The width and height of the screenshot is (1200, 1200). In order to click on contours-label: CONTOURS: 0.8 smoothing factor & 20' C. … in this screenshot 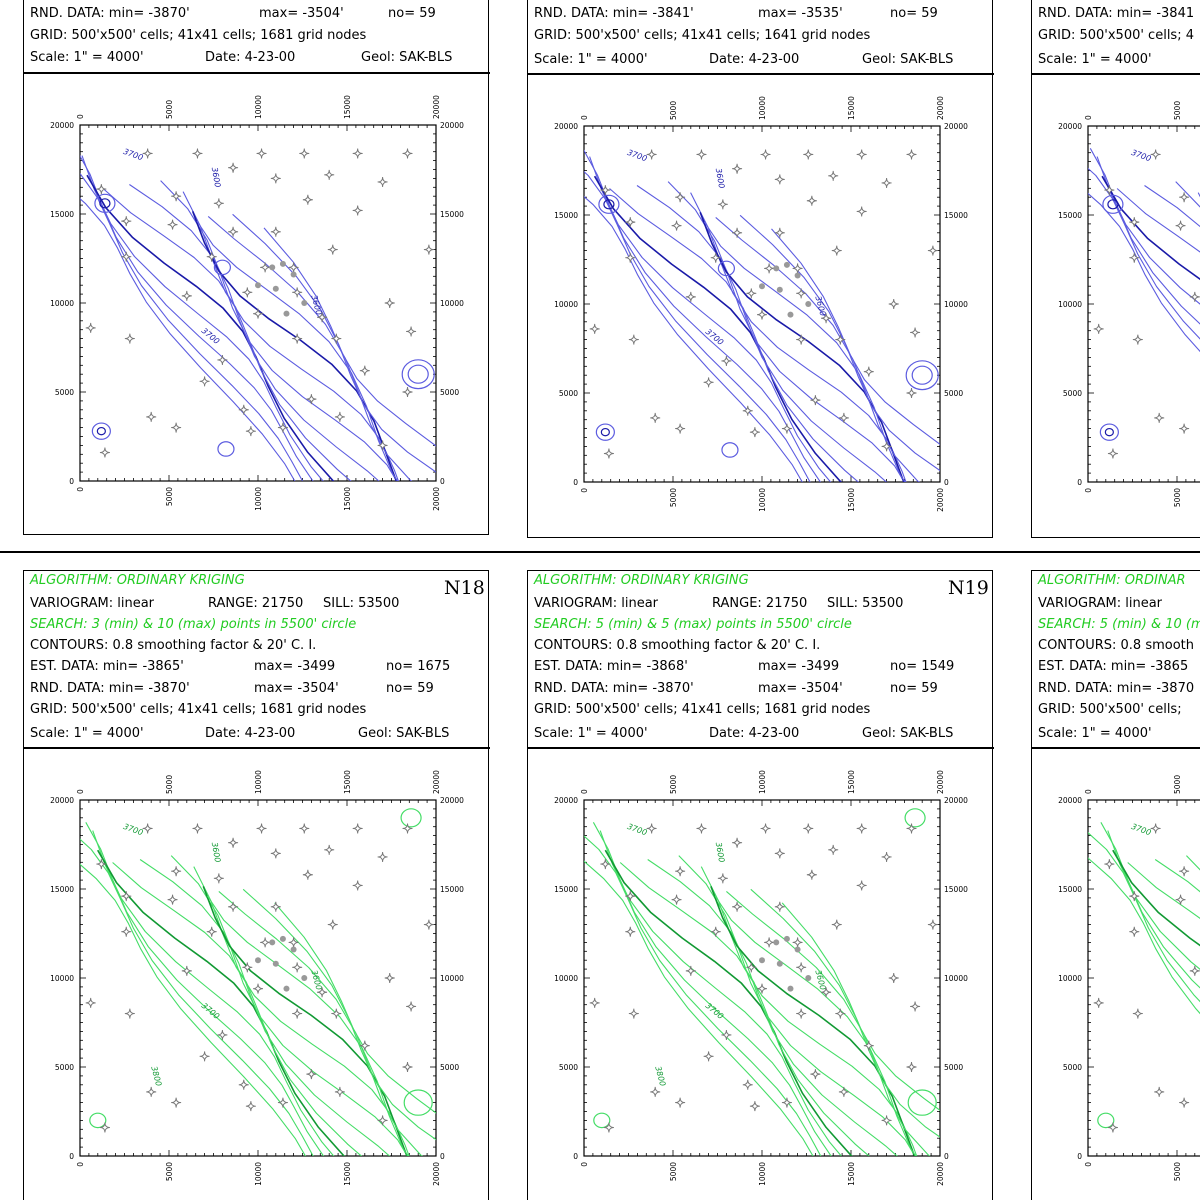, I will do `click(173, 645)`.